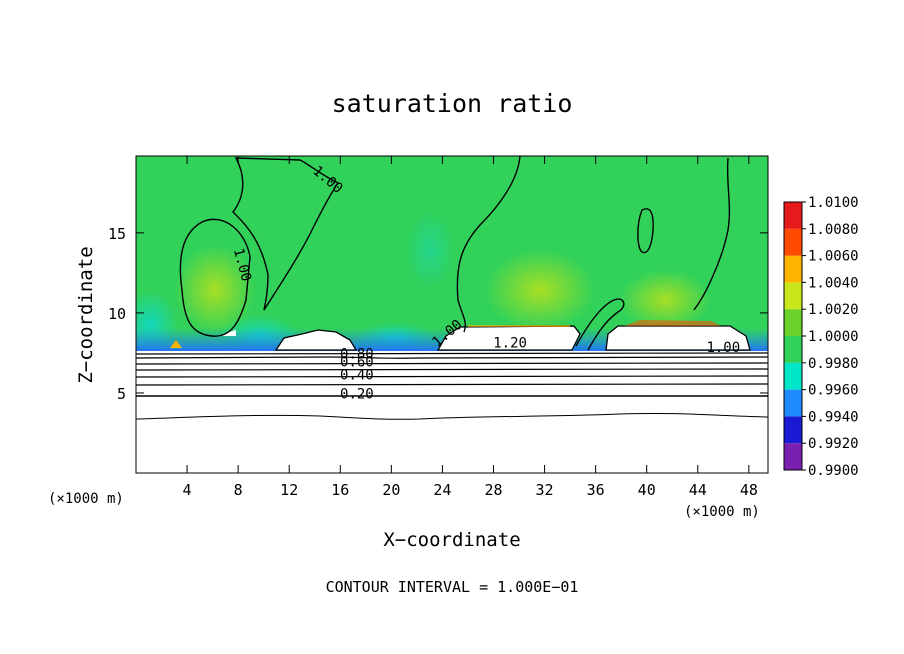 This screenshot has width=904, height=654. What do you see at coordinates (833, 417) in the screenshot?
I see `colorbar-label: 0.9940` at bounding box center [833, 417].